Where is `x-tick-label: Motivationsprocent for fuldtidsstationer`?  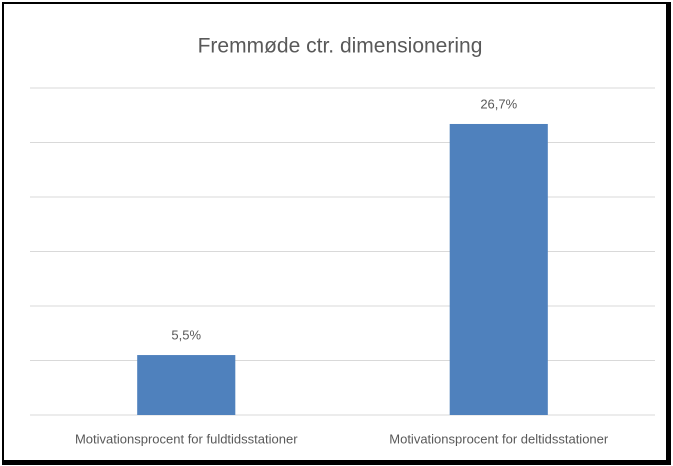 x-tick-label: Motivationsprocent for fuldtidsstationer is located at coordinates (186, 438).